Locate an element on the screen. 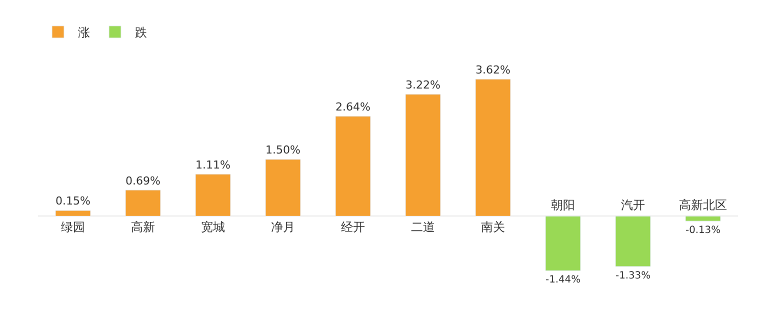 The width and height of the screenshot is (767, 331). x-tick-label: 净月 is located at coordinates (283, 227).